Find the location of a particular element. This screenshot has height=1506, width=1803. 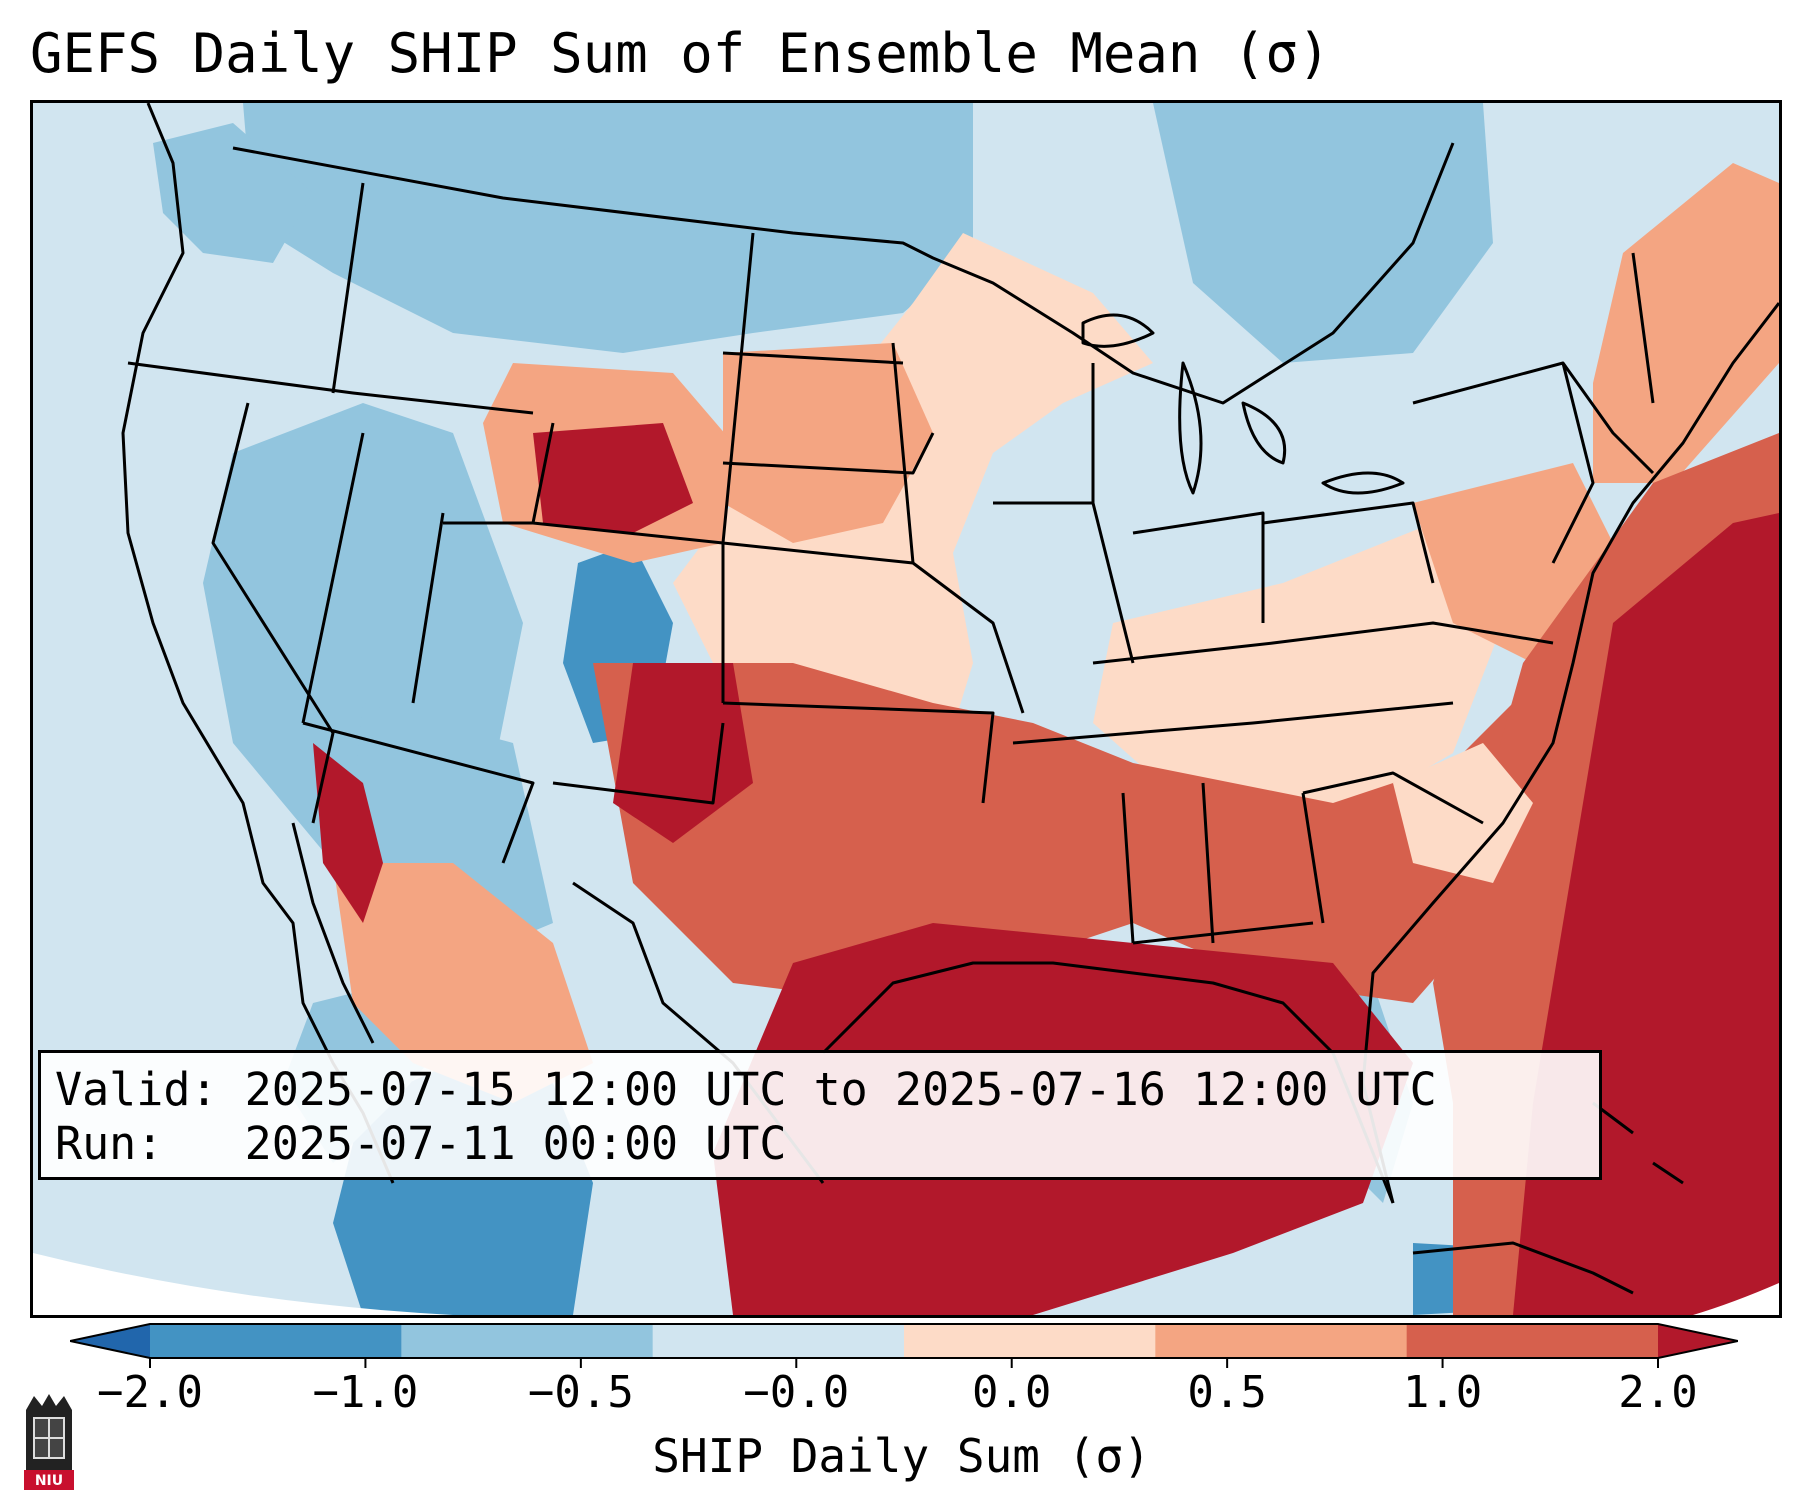

western-canada-negative is located at coordinates (233, 193).